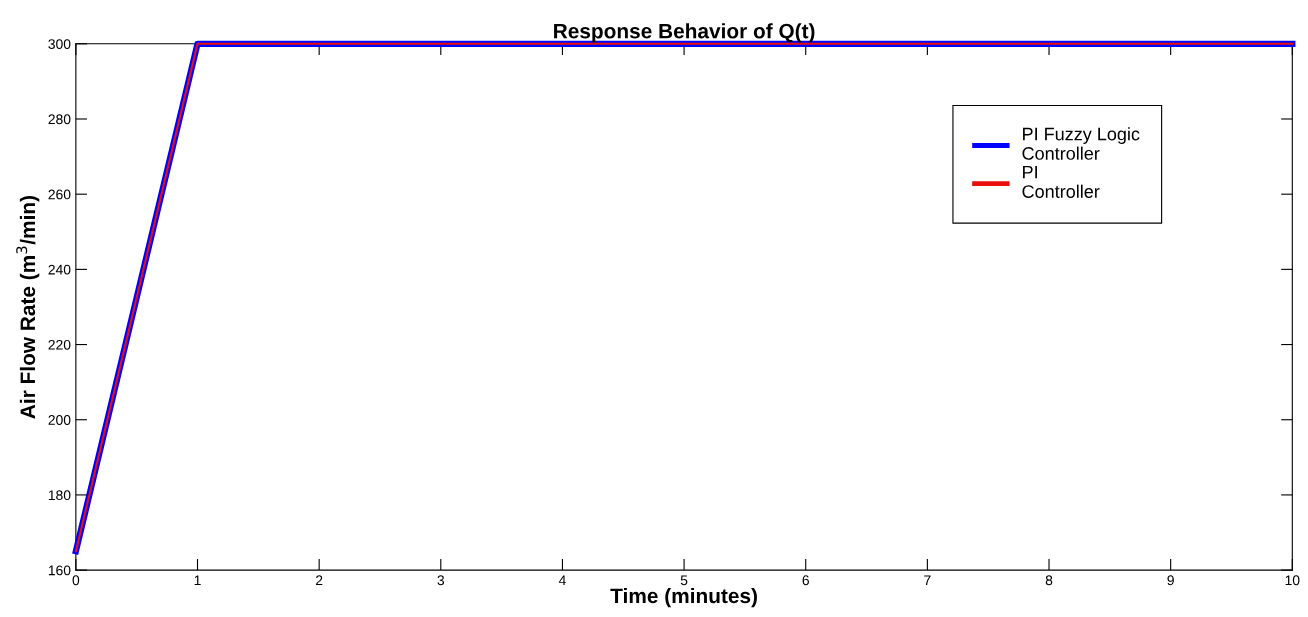  I want to click on x-tick-label: 4, so click(562, 580).